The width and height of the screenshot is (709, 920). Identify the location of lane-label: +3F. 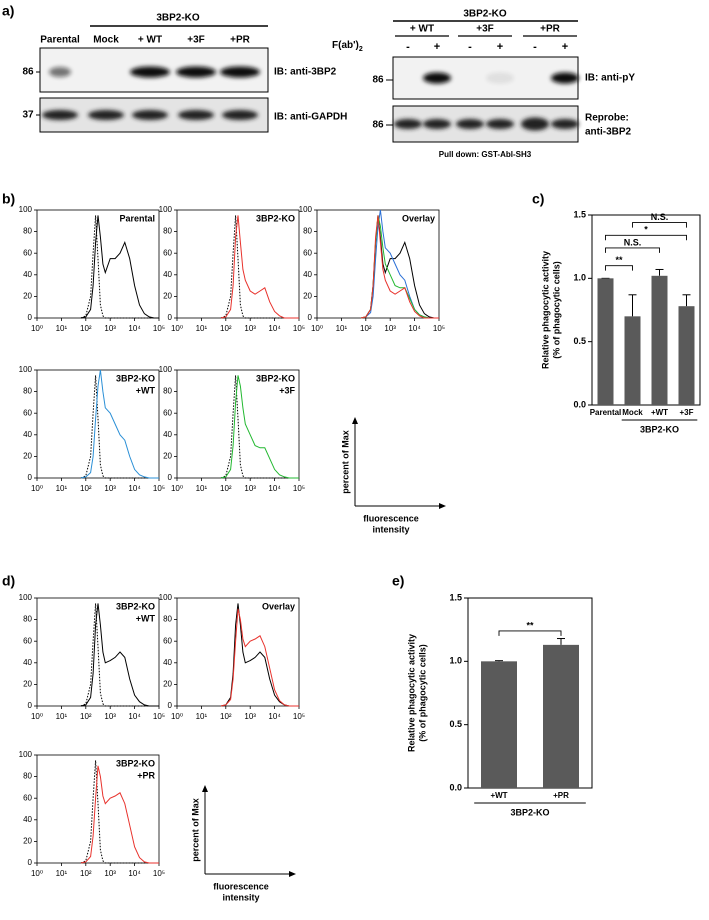
(196, 40).